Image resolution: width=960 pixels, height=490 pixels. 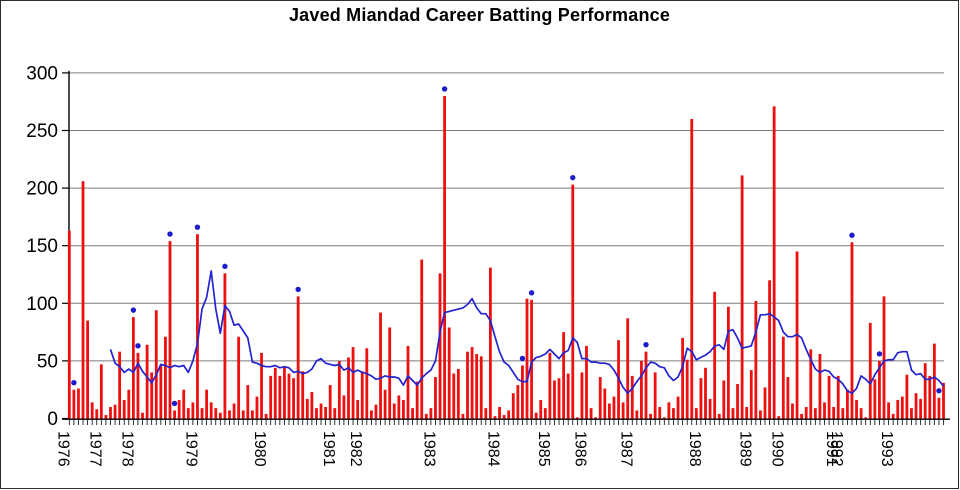 I want to click on y-axis-label: 100, so click(x=42, y=304).